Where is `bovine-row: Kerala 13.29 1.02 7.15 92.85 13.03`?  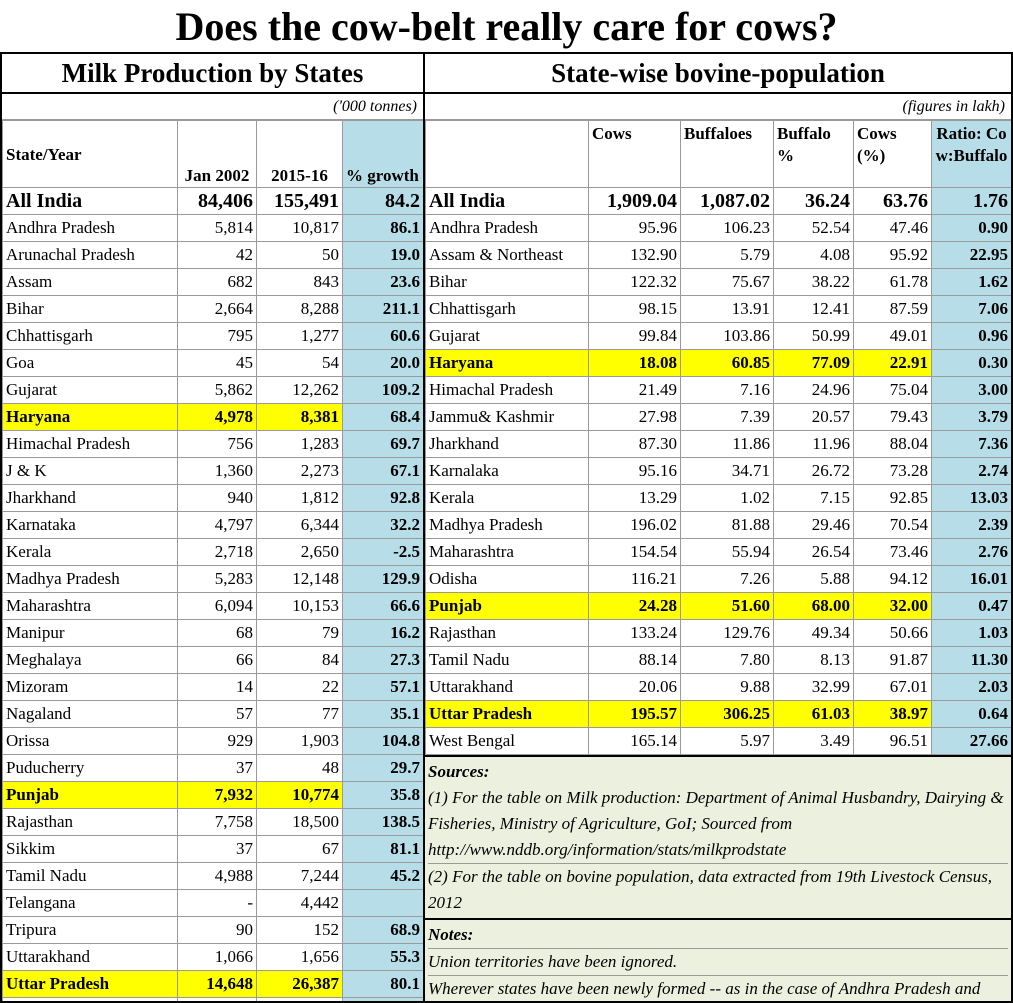
bovine-row: Kerala 13.29 1.02 7.15 92.85 13.03 is located at coordinates (718, 498).